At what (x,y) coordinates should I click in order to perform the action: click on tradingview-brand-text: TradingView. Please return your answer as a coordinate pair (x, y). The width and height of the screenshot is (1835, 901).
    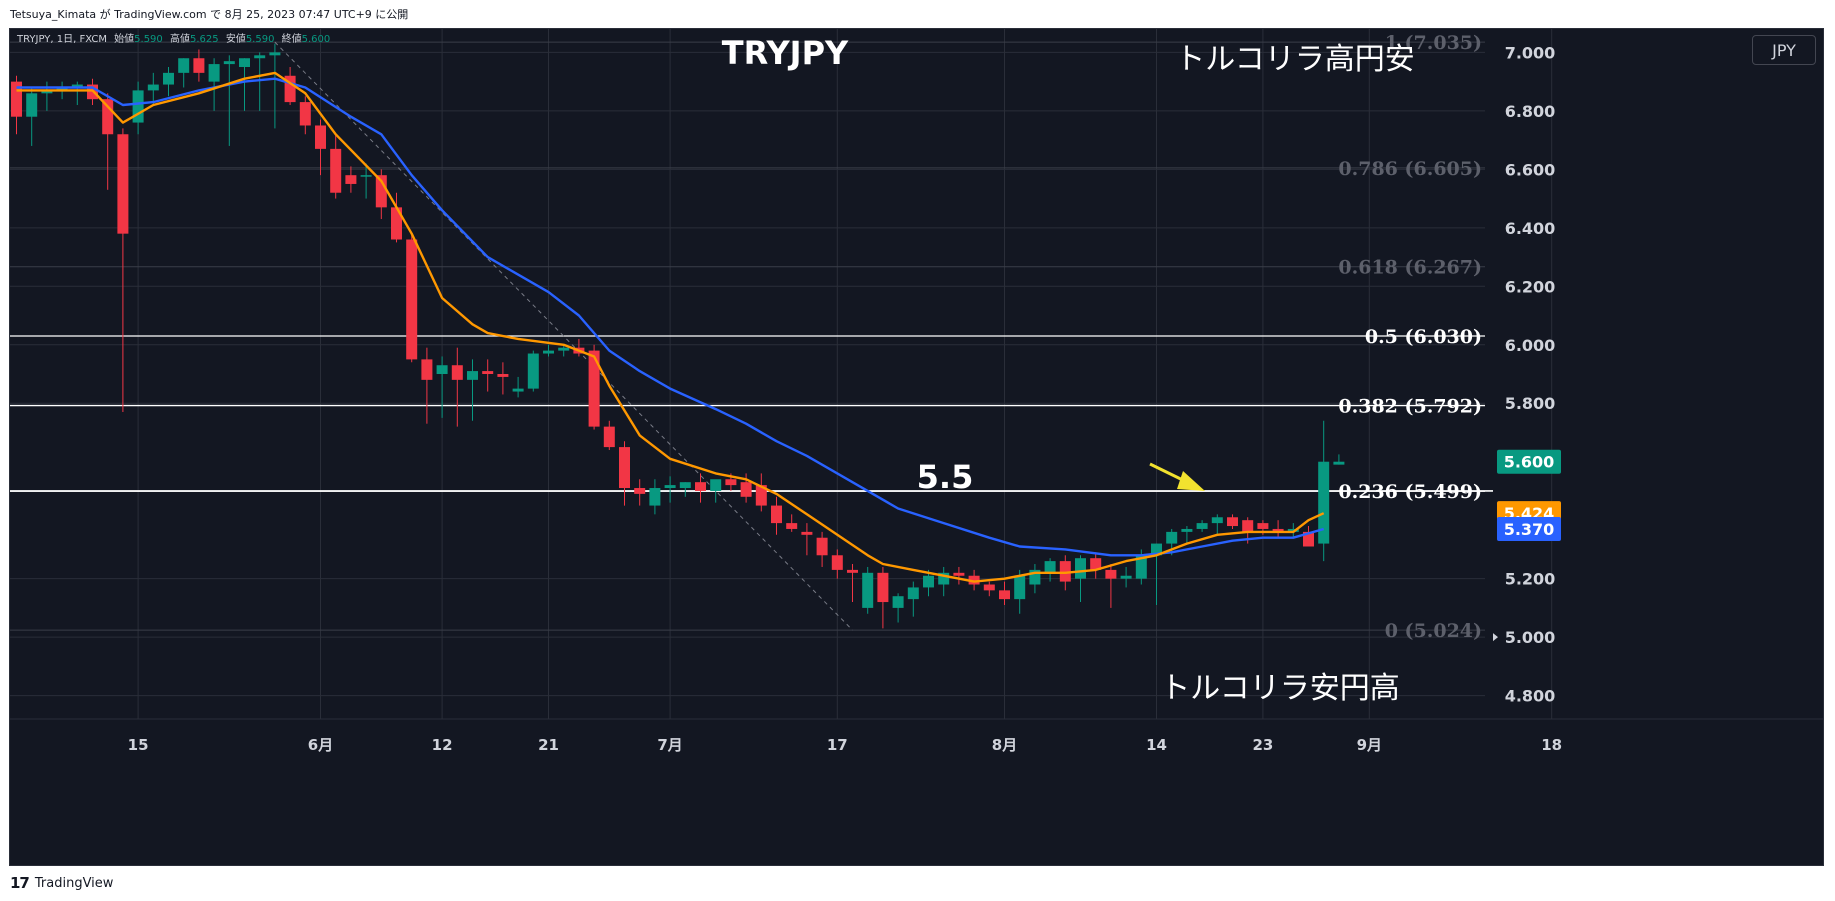
    Looking at the image, I should click on (74, 883).